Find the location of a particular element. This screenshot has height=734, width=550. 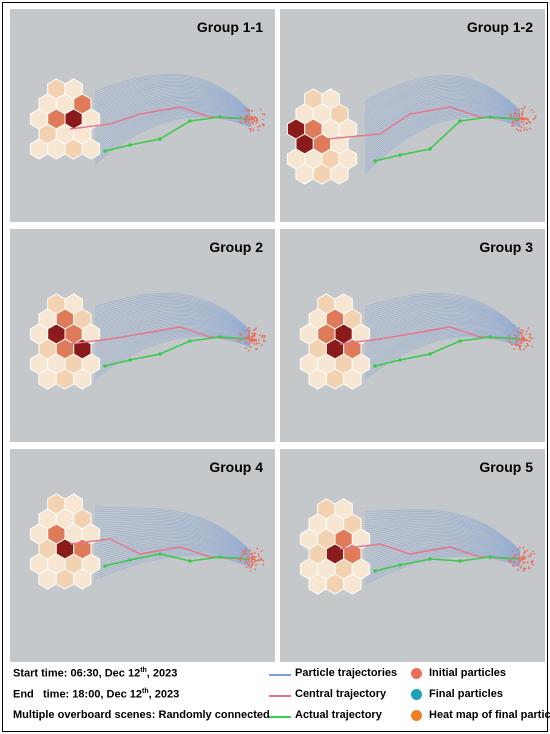

actual-trajectory-swatch is located at coordinates (280, 717).